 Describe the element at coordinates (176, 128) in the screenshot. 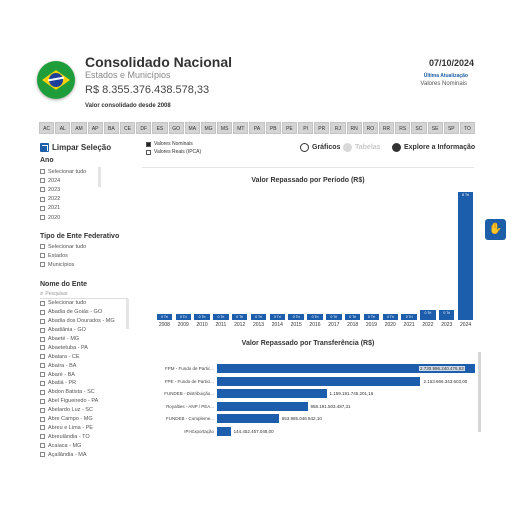

I see `state-button-go: GO` at that location.